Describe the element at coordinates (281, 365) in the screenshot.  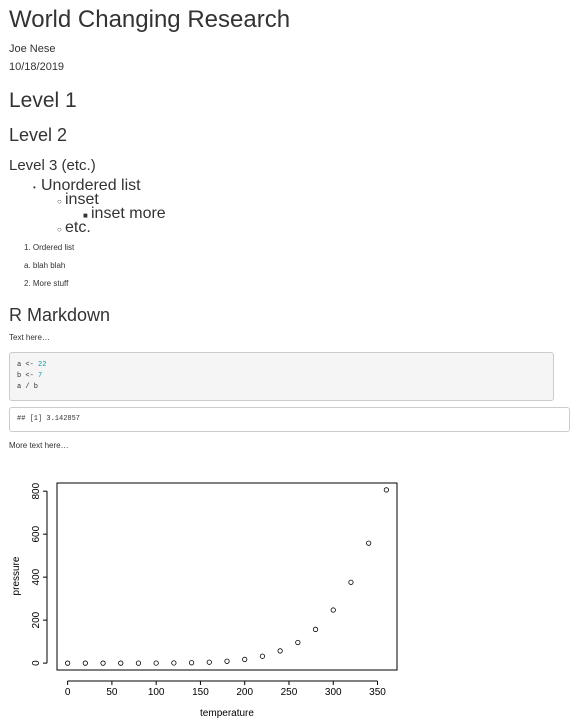
I see `code-line: a <- 22` at that location.